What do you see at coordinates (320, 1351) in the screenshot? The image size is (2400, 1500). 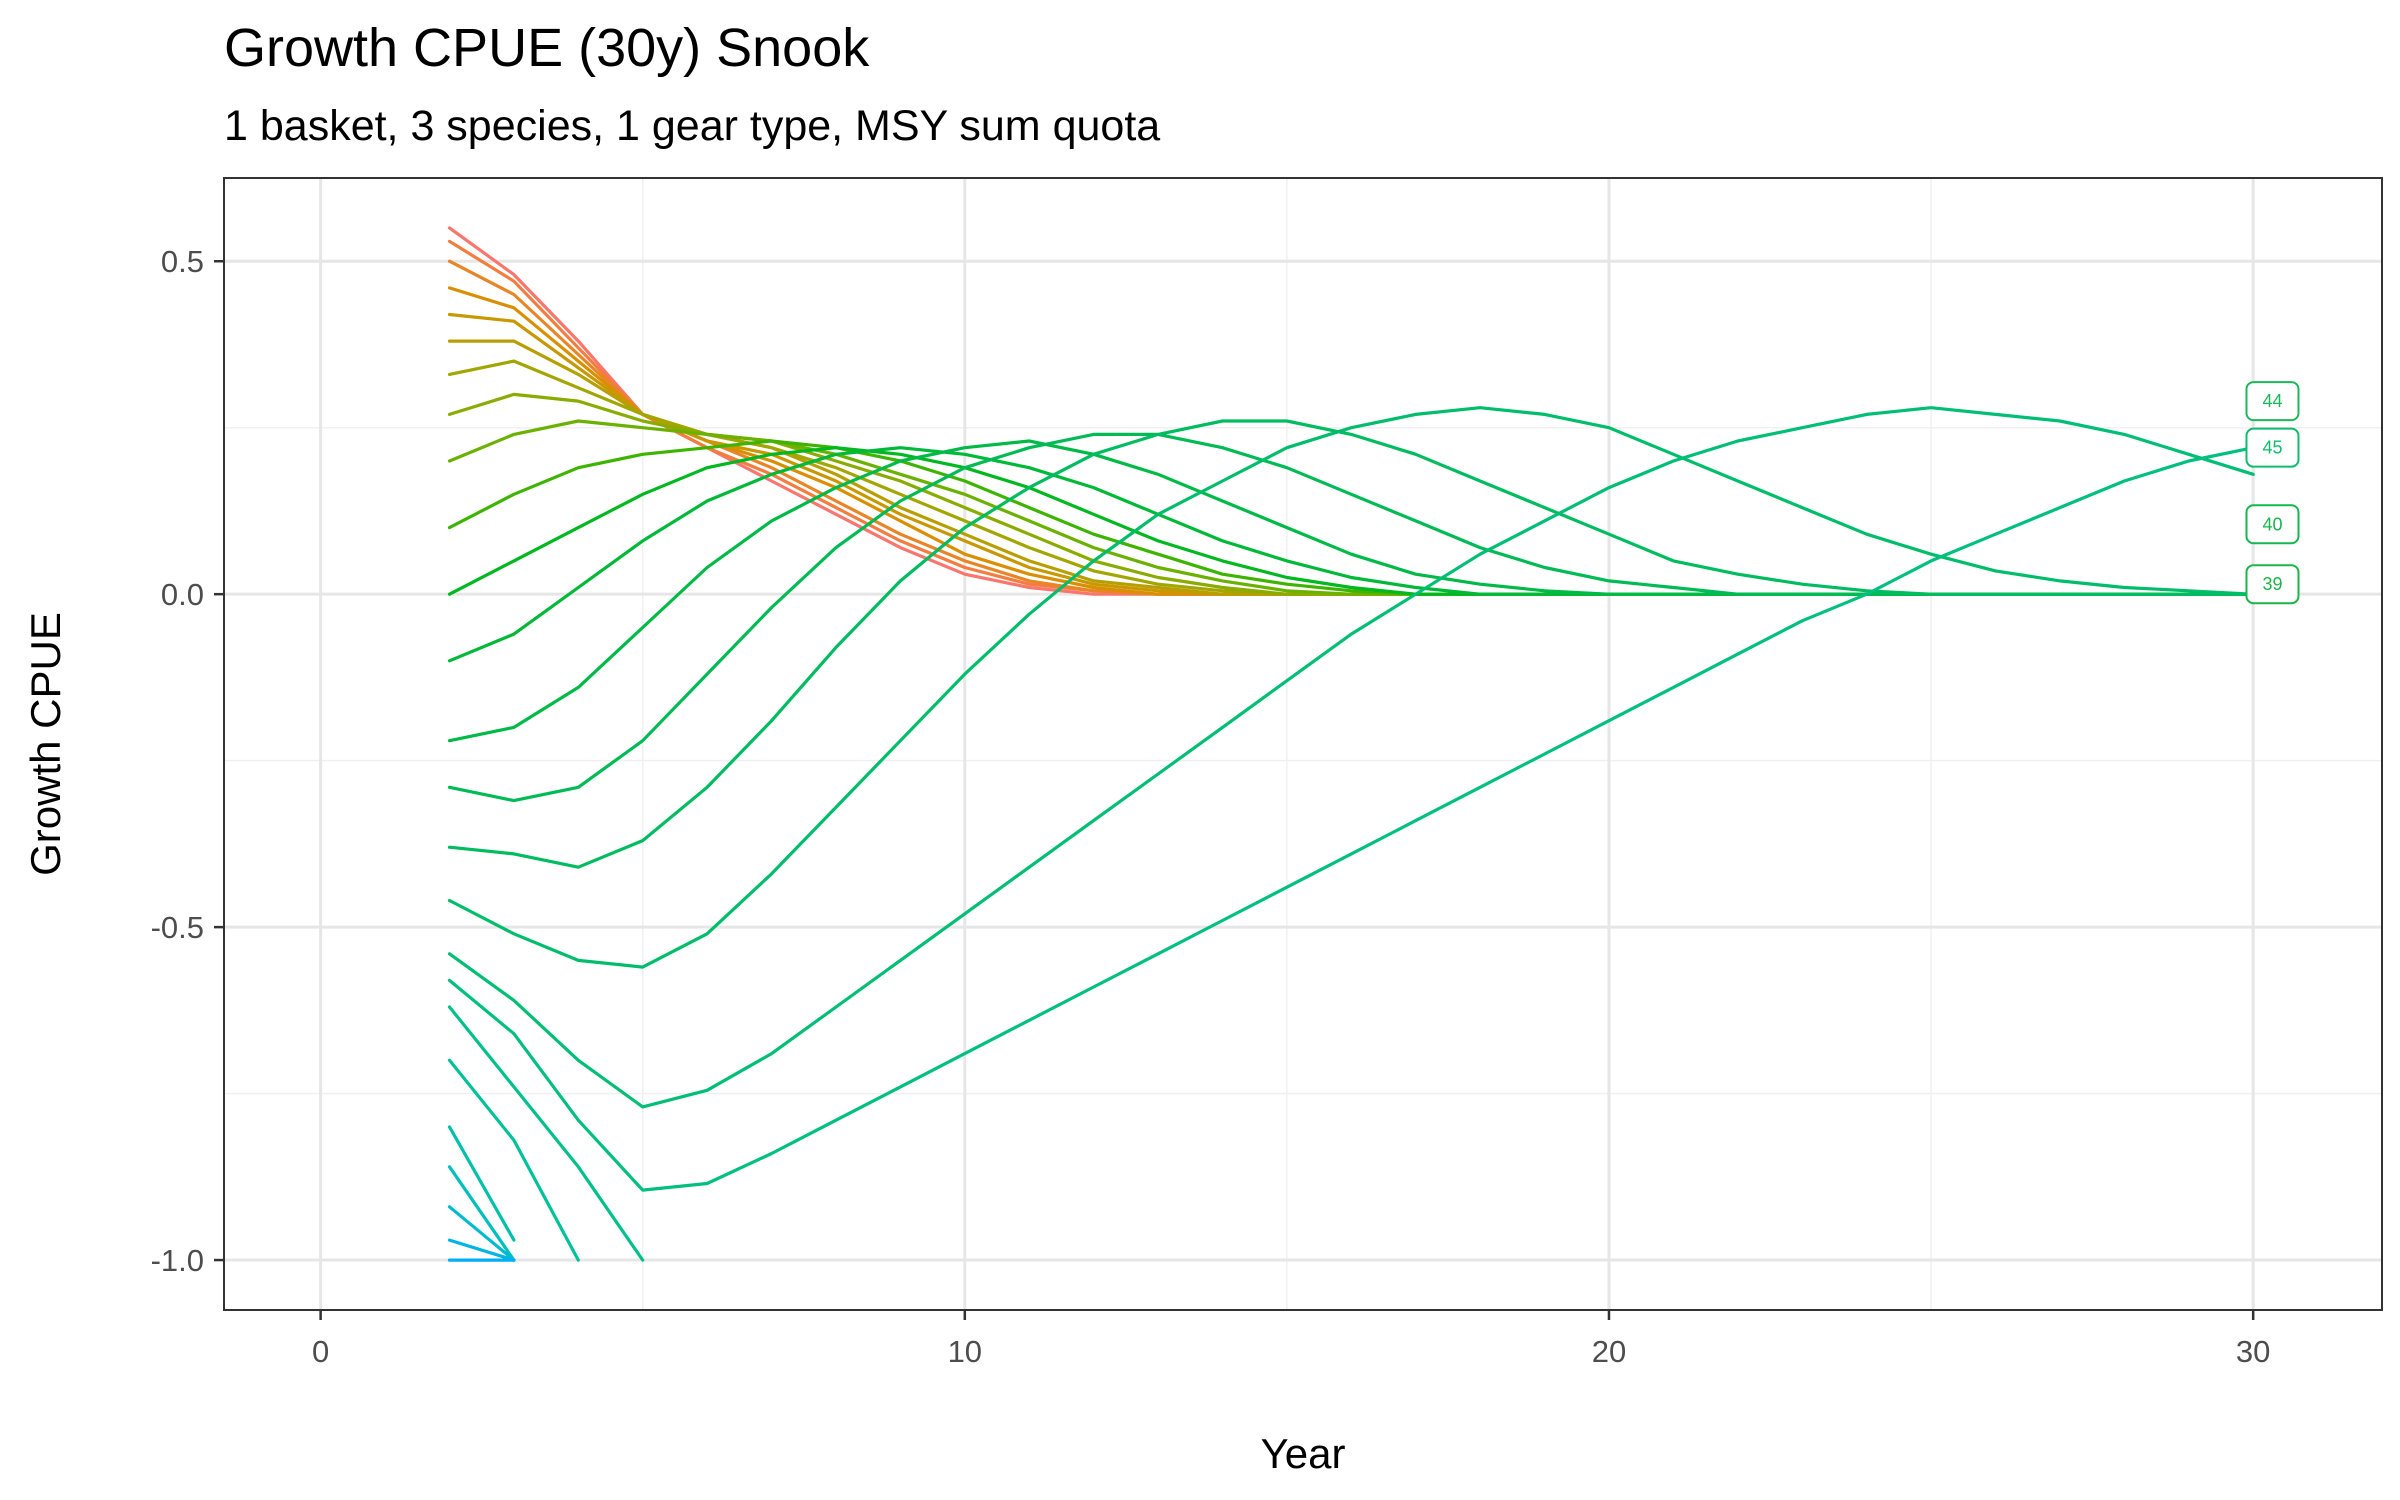 I see `x-tick-label: 0` at bounding box center [320, 1351].